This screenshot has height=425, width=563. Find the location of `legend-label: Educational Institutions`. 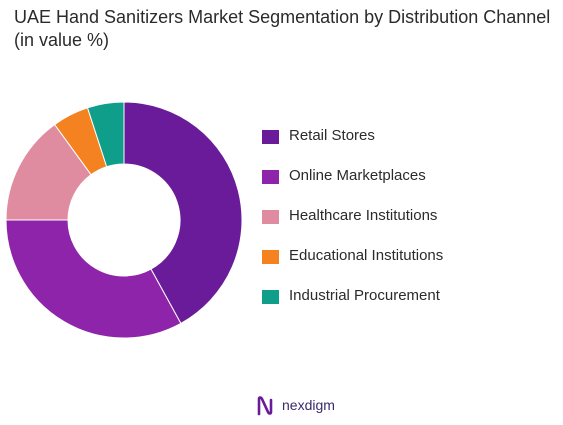

legend-label: Educational Institutions is located at coordinates (366, 255).